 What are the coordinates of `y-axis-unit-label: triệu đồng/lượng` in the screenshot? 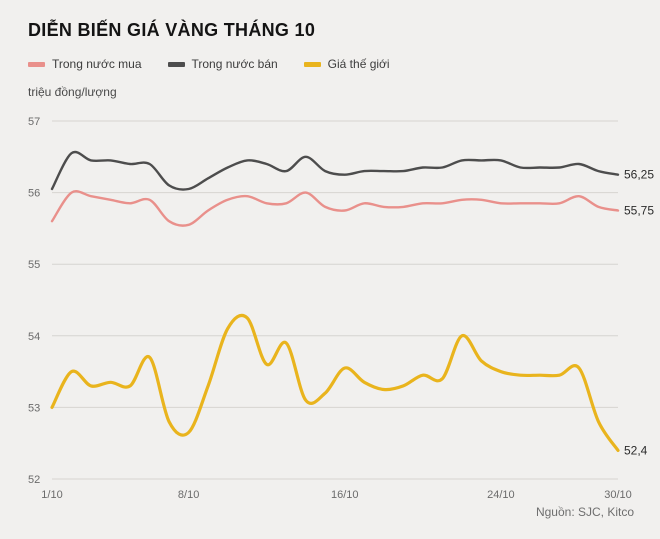 It's located at (72, 92).